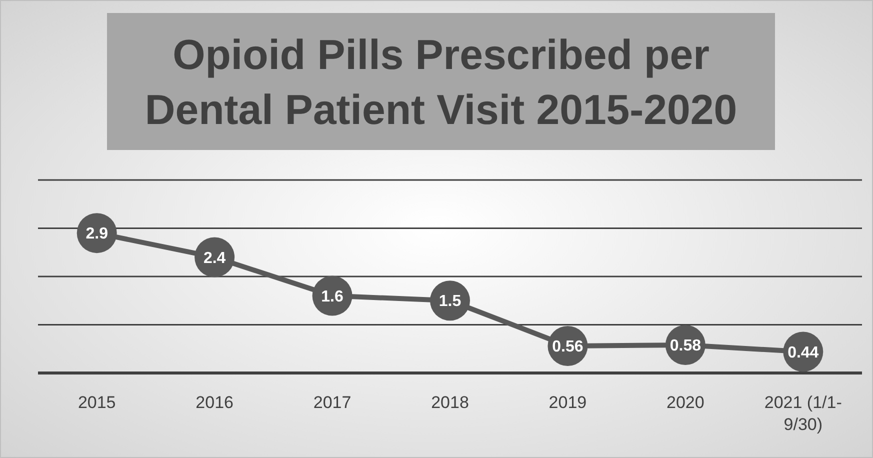 Image resolution: width=873 pixels, height=458 pixels. What do you see at coordinates (214, 258) in the screenshot?
I see `data-label: 2.4` at bounding box center [214, 258].